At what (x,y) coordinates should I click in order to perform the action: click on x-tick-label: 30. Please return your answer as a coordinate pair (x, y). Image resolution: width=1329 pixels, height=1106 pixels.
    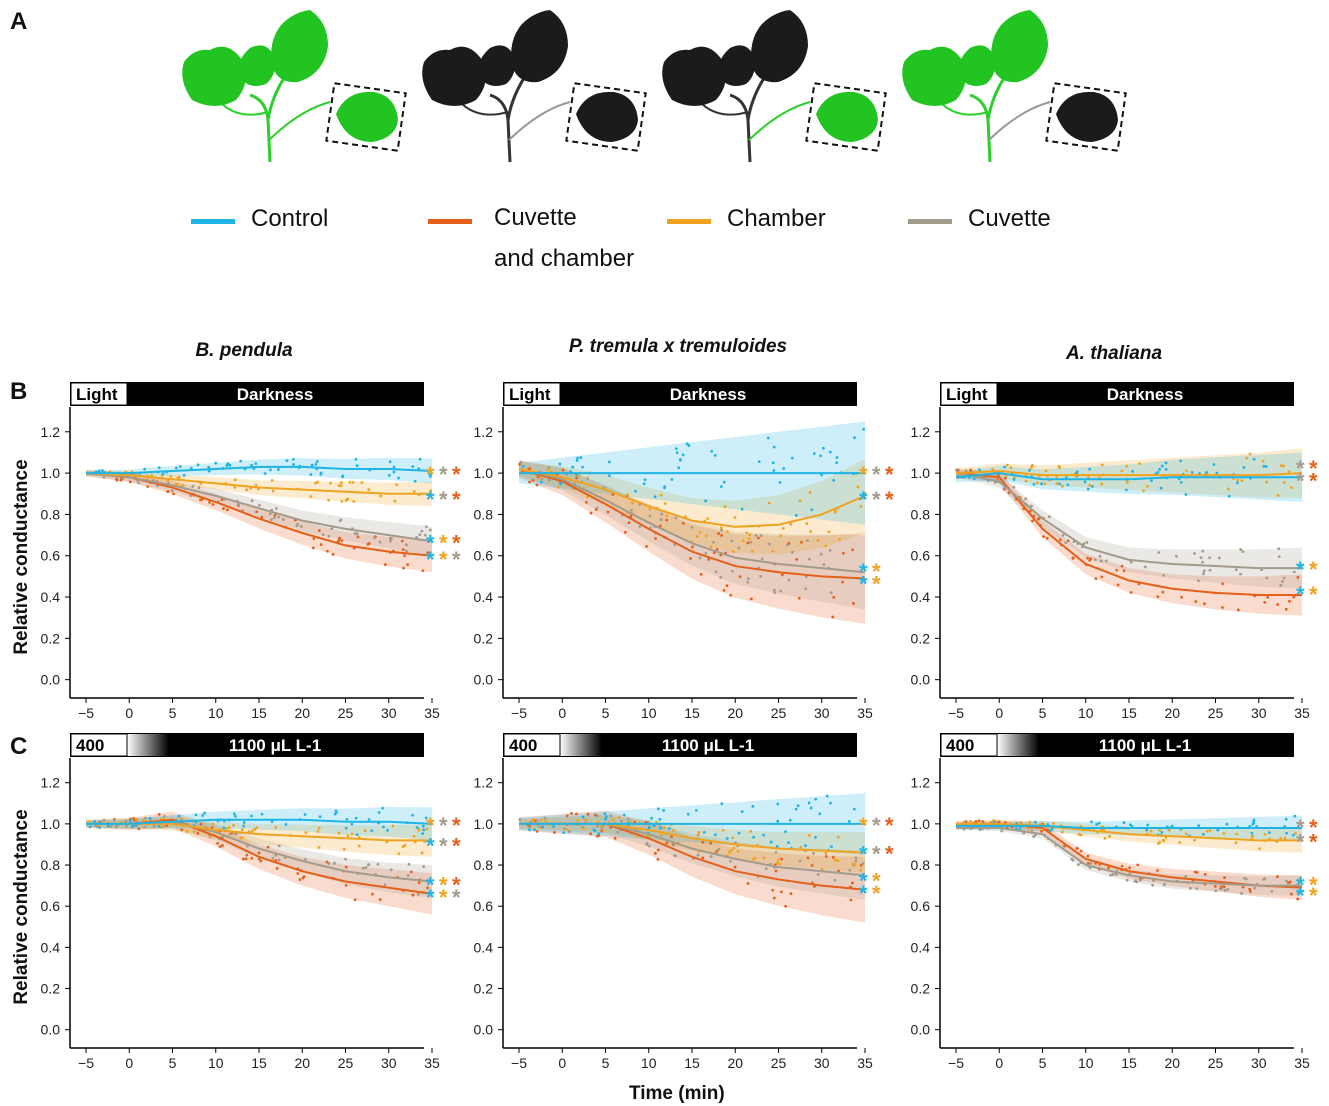
    Looking at the image, I should click on (1259, 1063).